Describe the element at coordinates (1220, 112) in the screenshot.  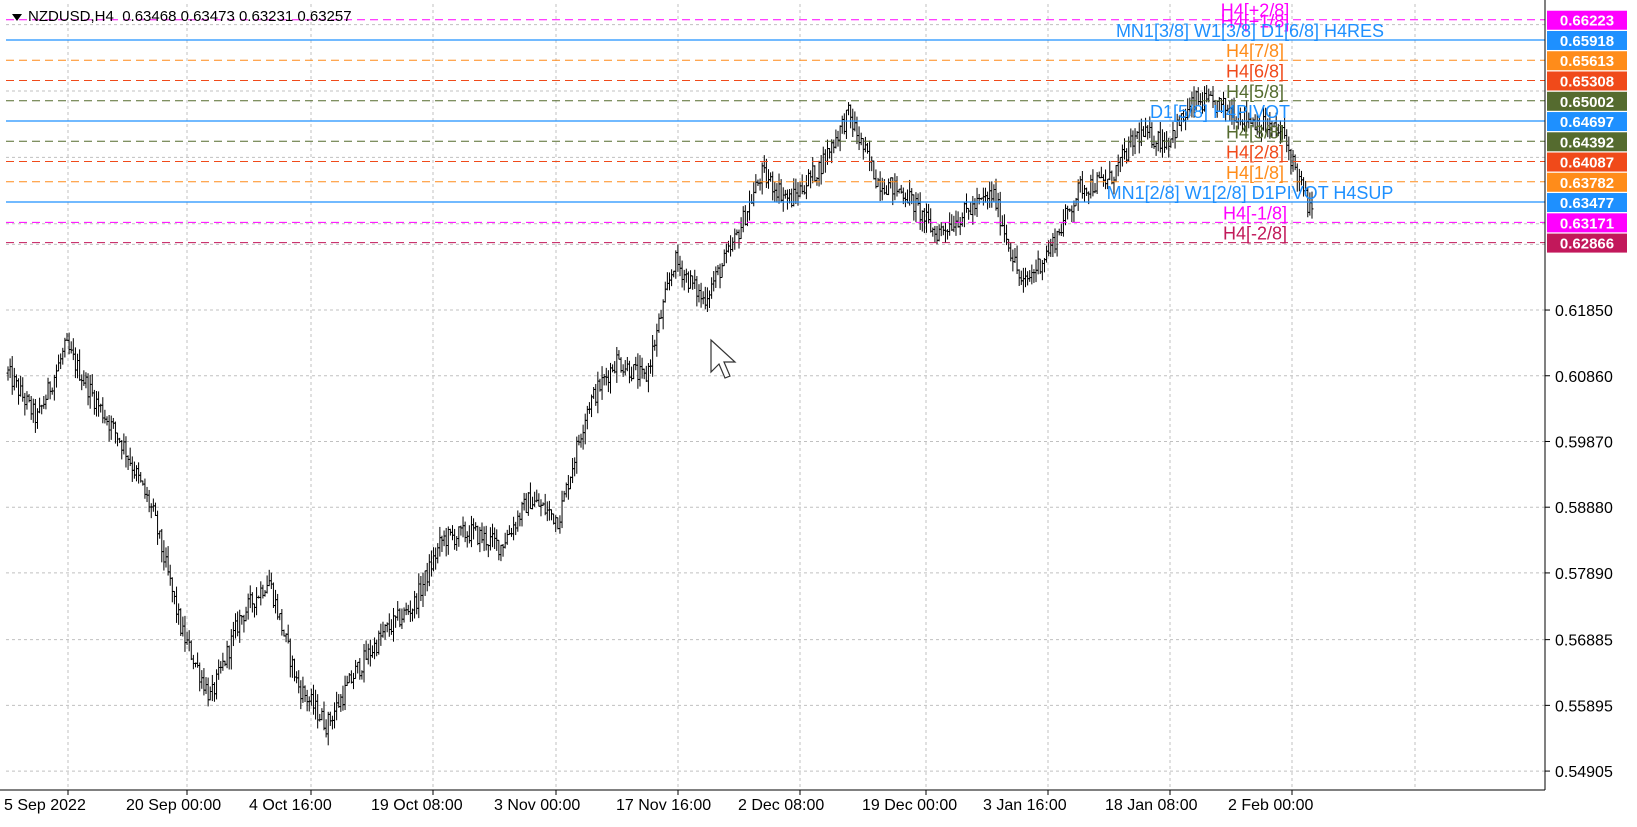
I see `level-label: D1[5/8] H4PIVOT` at that location.